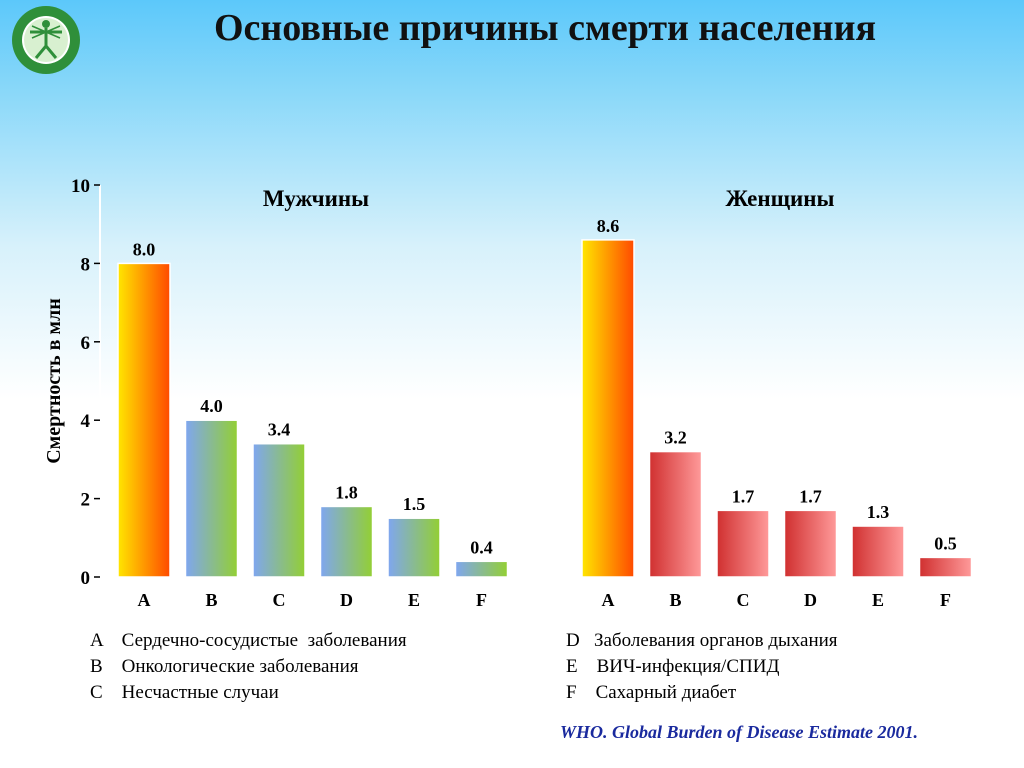  What do you see at coordinates (46, 40) in the screenshot?
I see `vitruvian-man-logo-icon` at bounding box center [46, 40].